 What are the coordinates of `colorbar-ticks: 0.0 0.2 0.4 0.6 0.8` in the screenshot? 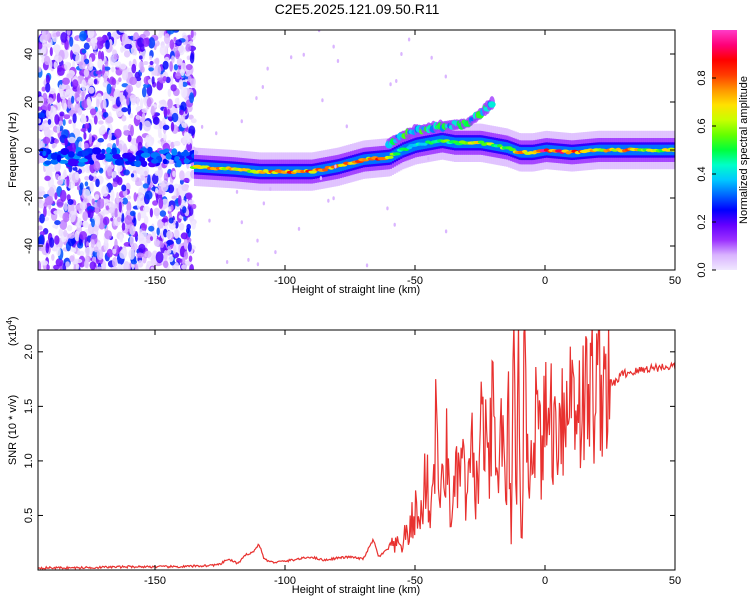 It's located at (706, 174).